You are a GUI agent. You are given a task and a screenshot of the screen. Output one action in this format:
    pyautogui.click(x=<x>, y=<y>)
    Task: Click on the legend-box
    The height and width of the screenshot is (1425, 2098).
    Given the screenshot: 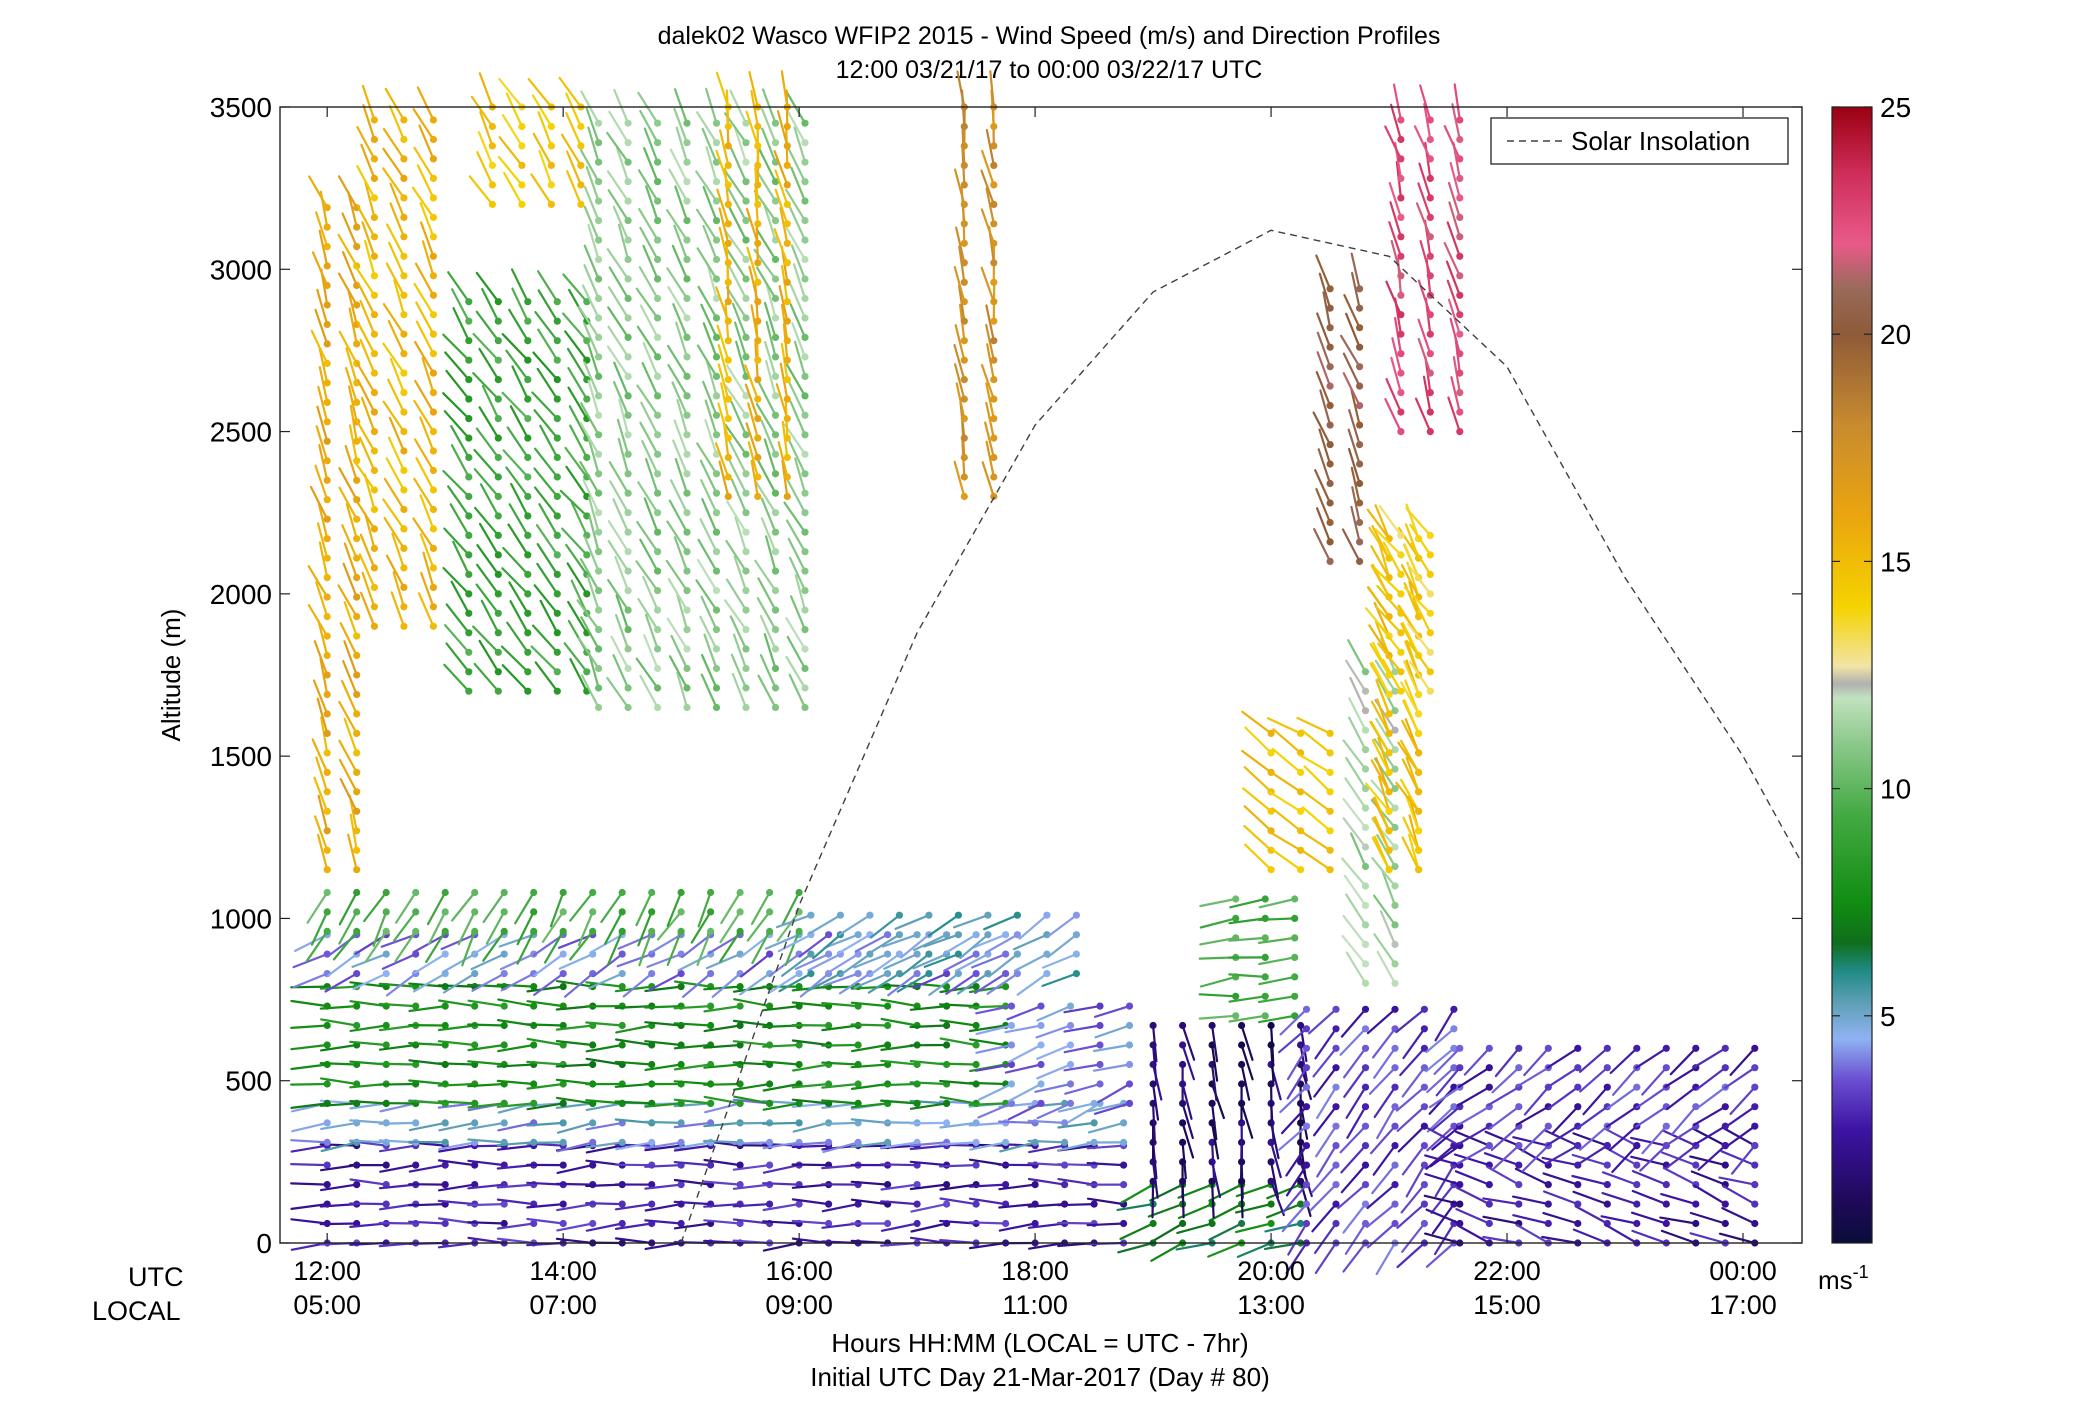 What is the action you would take?
    pyautogui.click(x=1639, y=141)
    